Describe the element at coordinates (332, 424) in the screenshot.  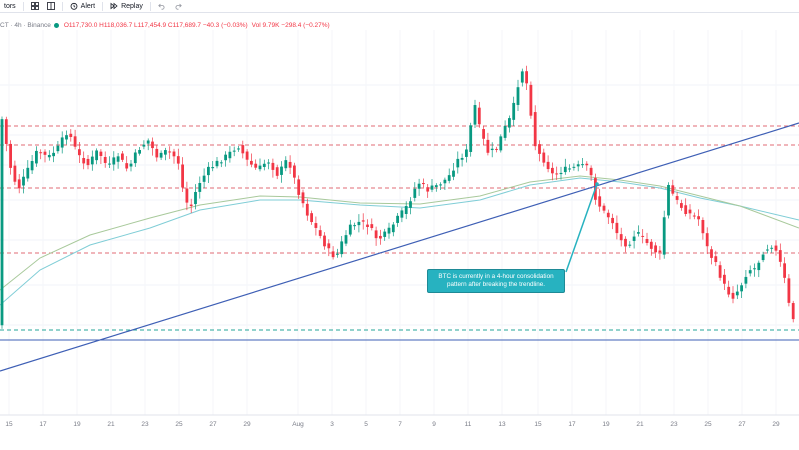
I see `x-axis-tick-label: 3` at that location.